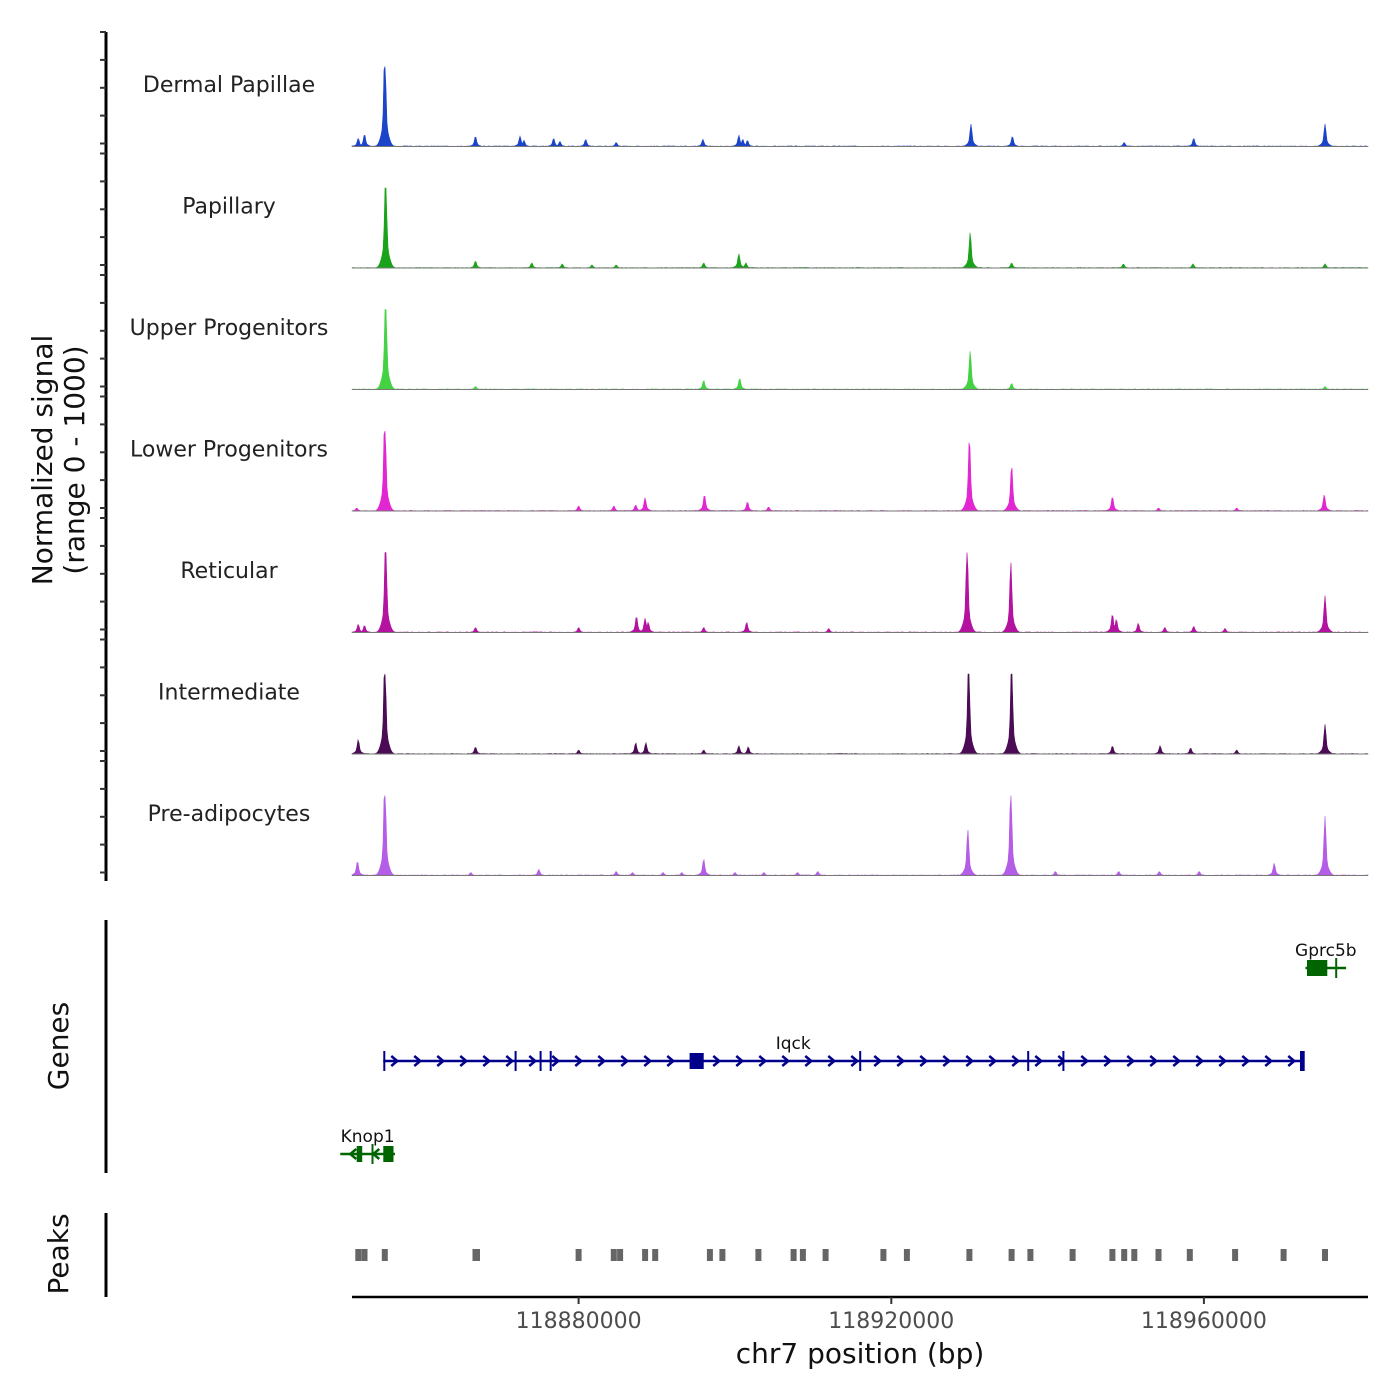 The width and height of the screenshot is (1400, 1400). What do you see at coordinates (42, 460) in the screenshot?
I see `signal-axis-title-line1: Normalized signal` at bounding box center [42, 460].